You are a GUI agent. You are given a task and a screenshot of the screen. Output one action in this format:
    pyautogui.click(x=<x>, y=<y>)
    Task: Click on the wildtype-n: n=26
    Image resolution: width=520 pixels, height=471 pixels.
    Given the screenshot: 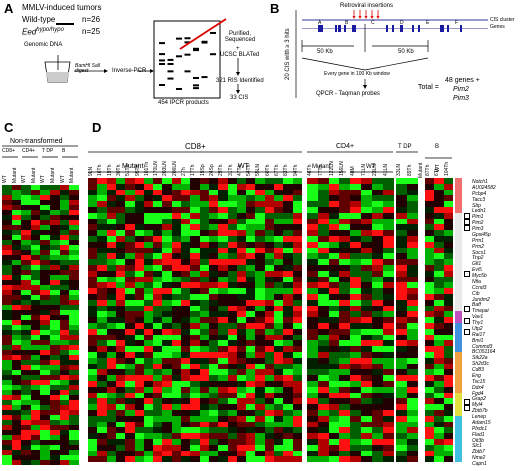 What is the action you would take?
    pyautogui.click(x=91, y=19)
    